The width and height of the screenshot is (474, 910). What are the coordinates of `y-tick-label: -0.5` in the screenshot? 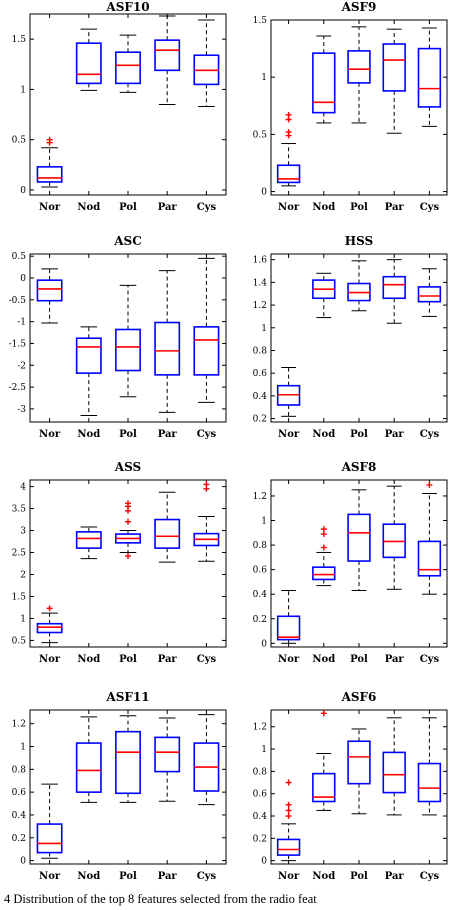 It's located at (18, 301).